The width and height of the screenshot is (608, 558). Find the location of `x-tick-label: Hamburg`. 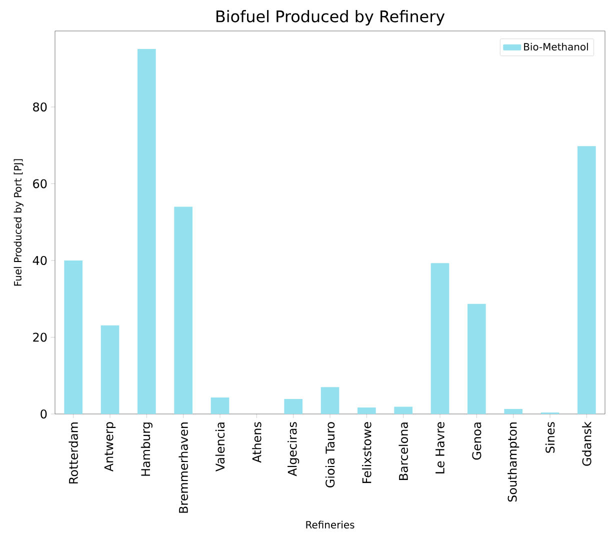

x-tick-label: Hamburg is located at coordinates (146, 449).